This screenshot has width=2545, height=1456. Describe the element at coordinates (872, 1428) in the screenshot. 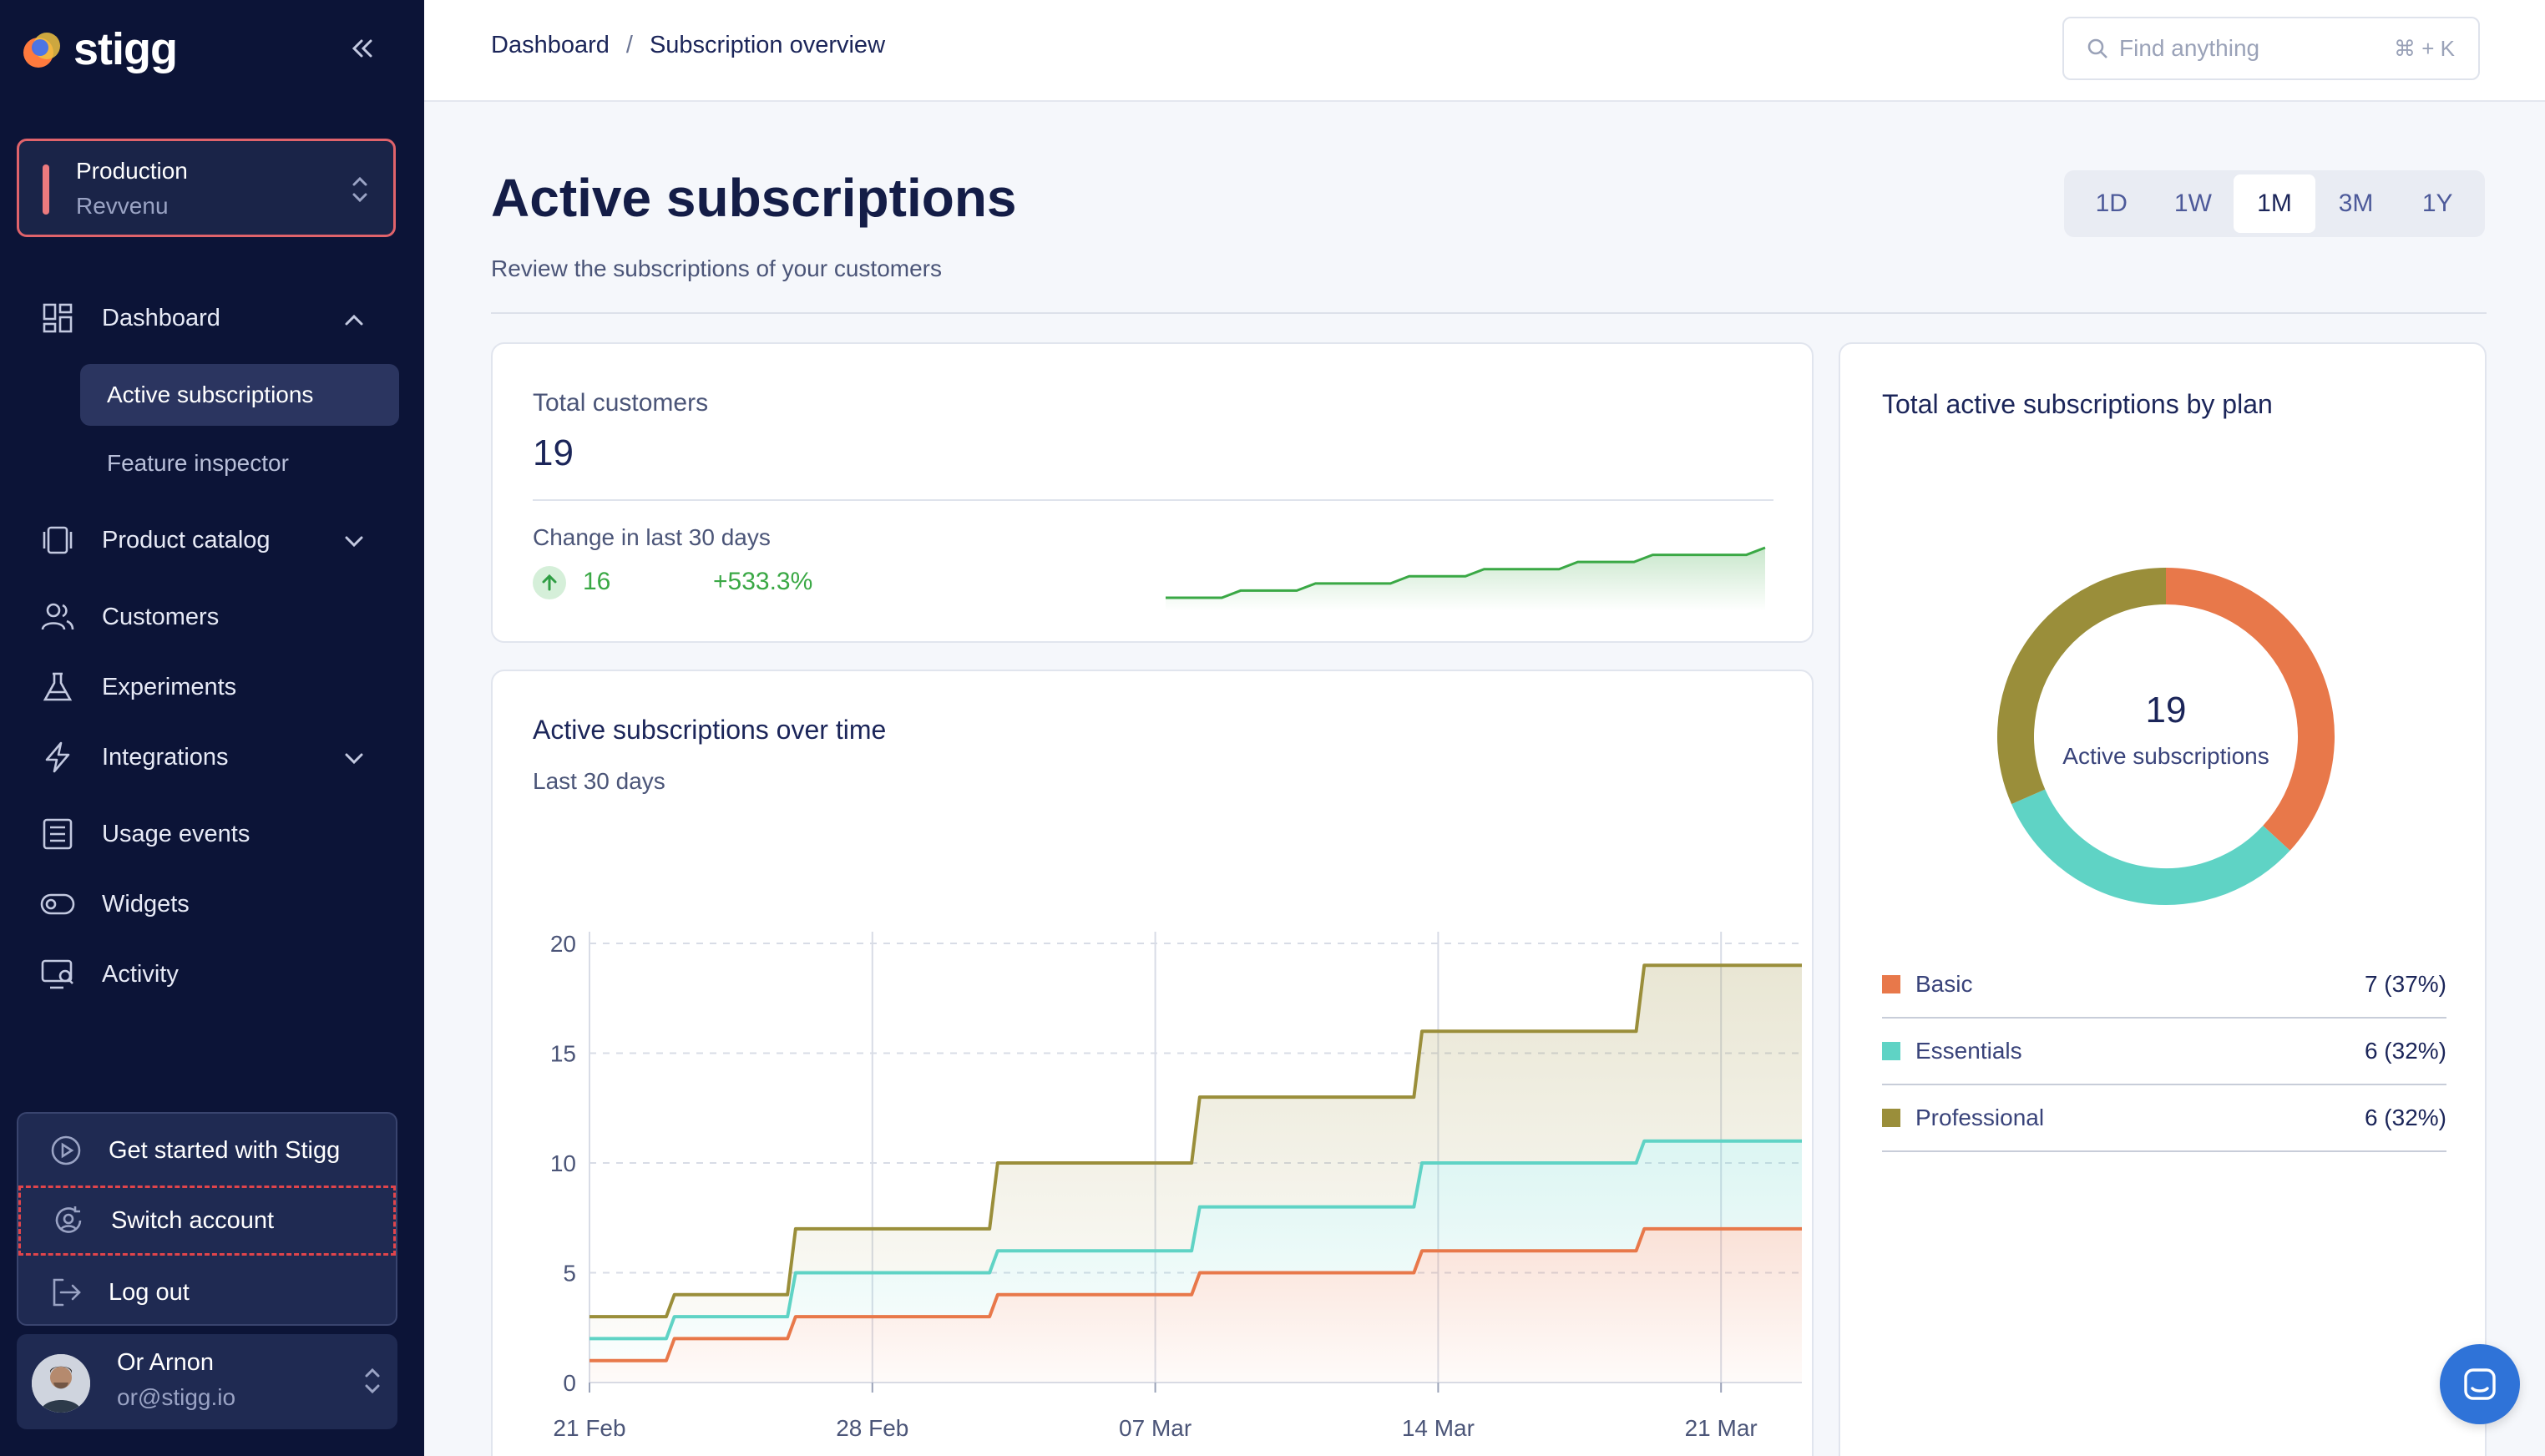

I see `x-tick-label: 28 Feb` at that location.